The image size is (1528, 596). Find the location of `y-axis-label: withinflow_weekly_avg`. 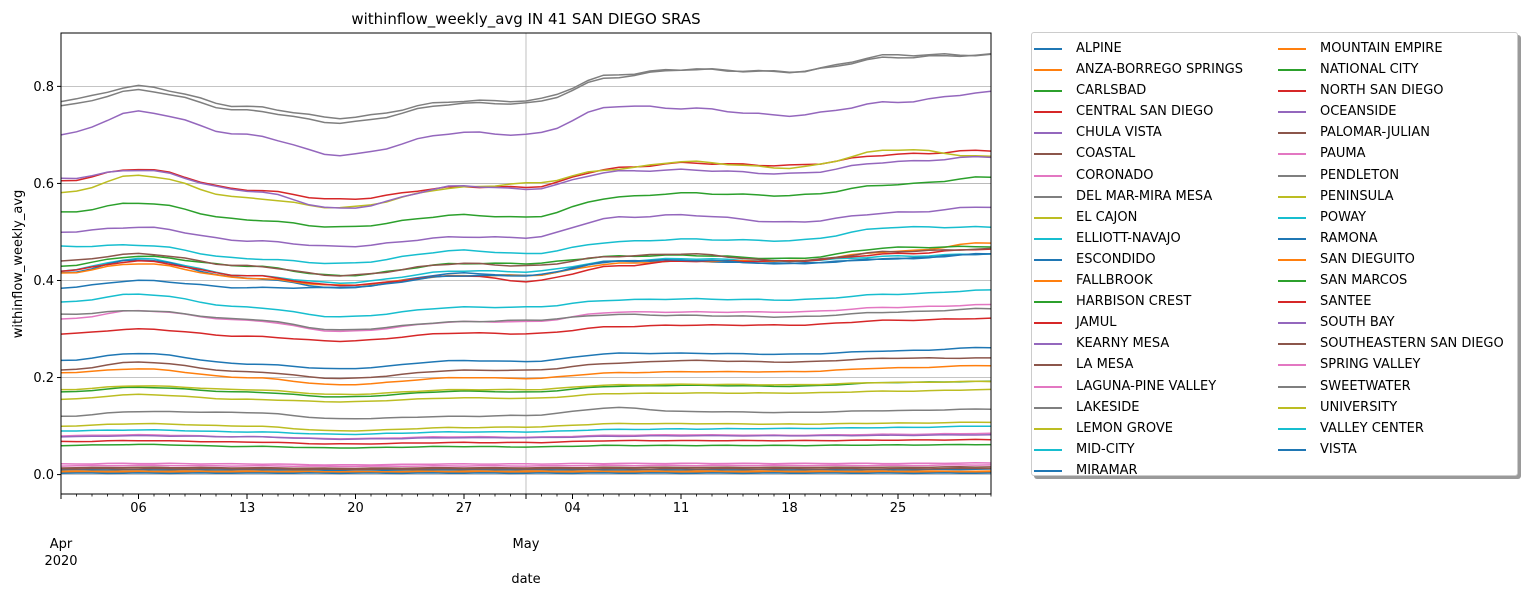

y-axis-label: withinflow_weekly_avg is located at coordinates (18, 264).